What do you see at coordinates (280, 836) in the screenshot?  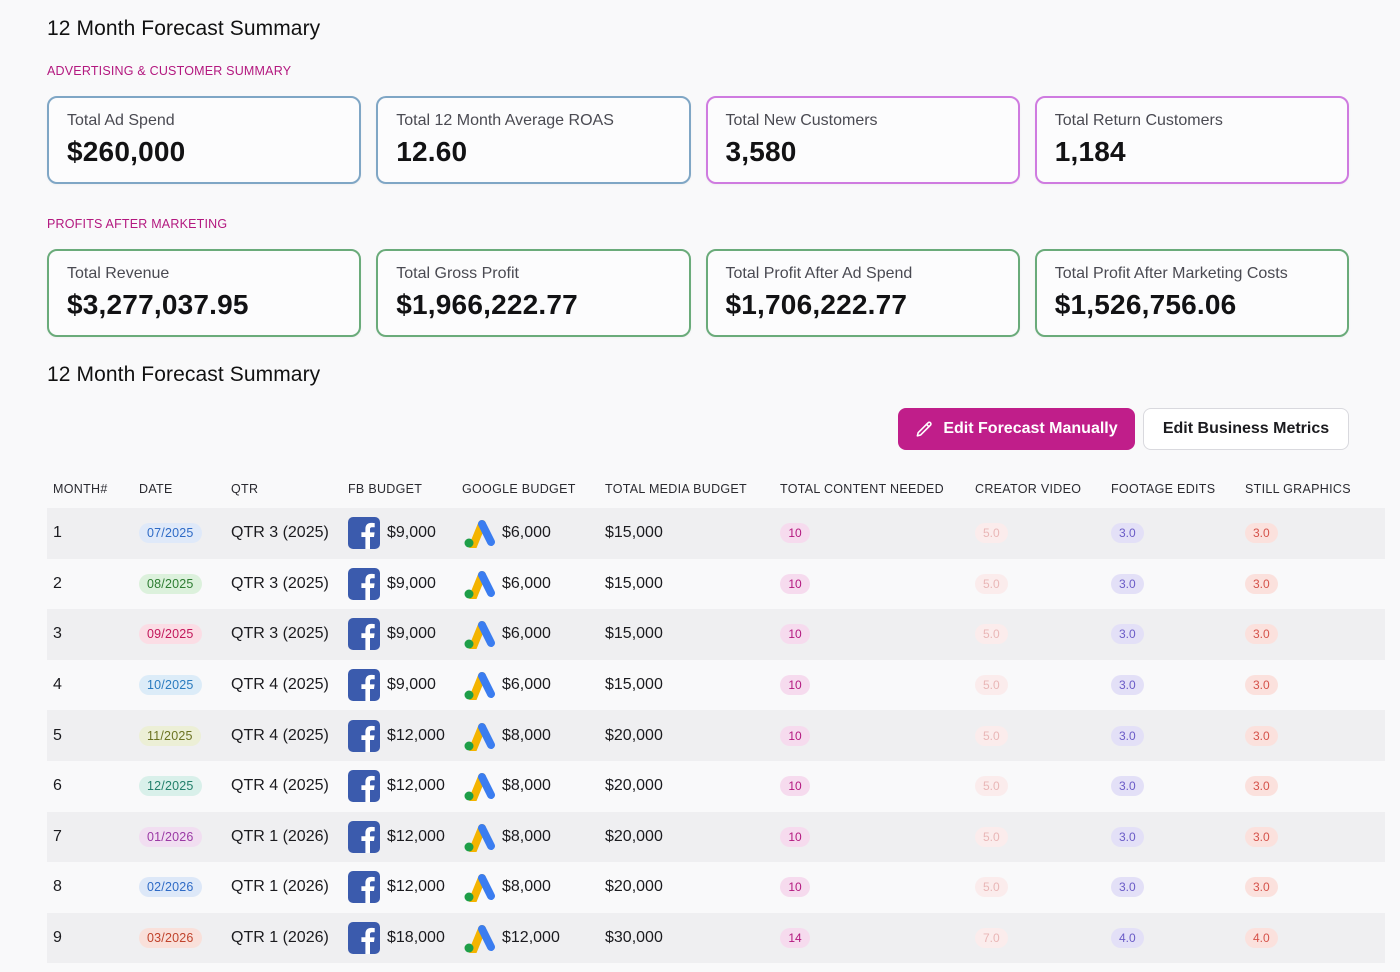 I see `quarter-cell: QTR 1 (2026)` at bounding box center [280, 836].